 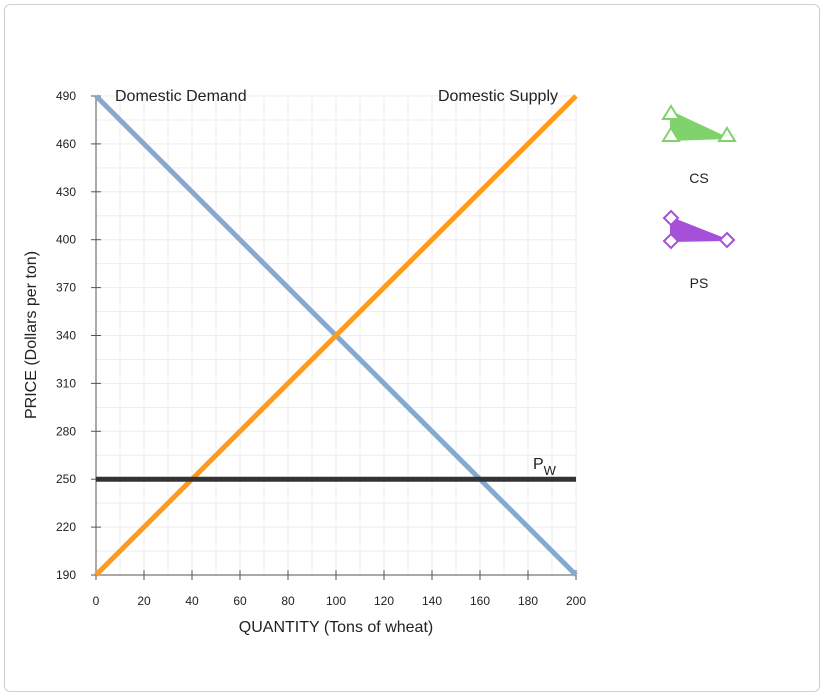 What do you see at coordinates (66, 479) in the screenshot?
I see `y-tick-label: 250` at bounding box center [66, 479].